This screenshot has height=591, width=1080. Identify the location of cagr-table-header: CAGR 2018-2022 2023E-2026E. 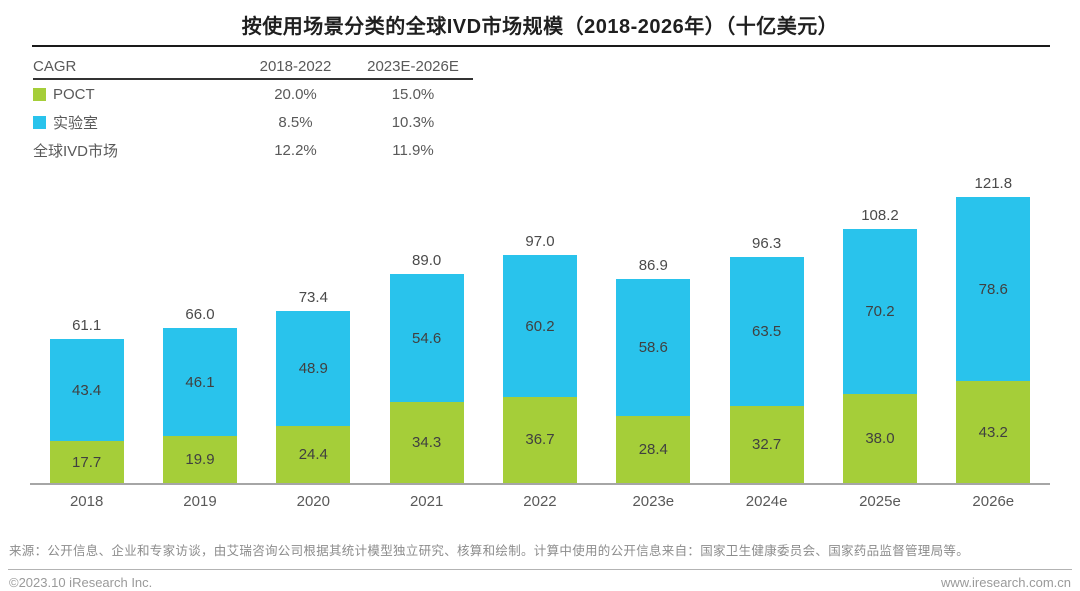
(253, 67).